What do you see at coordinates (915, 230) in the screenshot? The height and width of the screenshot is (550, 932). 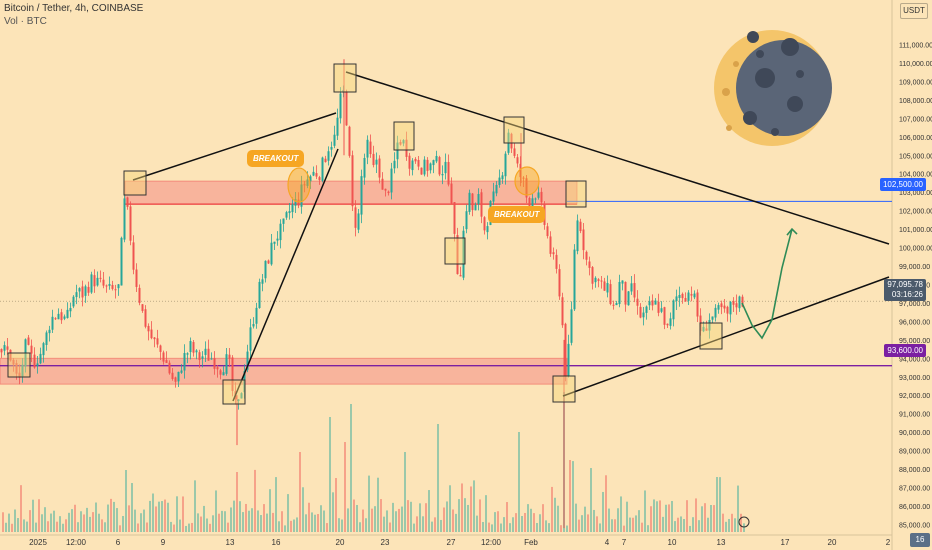 I see `price-tick-label: 101,000.00` at bounding box center [915, 230].